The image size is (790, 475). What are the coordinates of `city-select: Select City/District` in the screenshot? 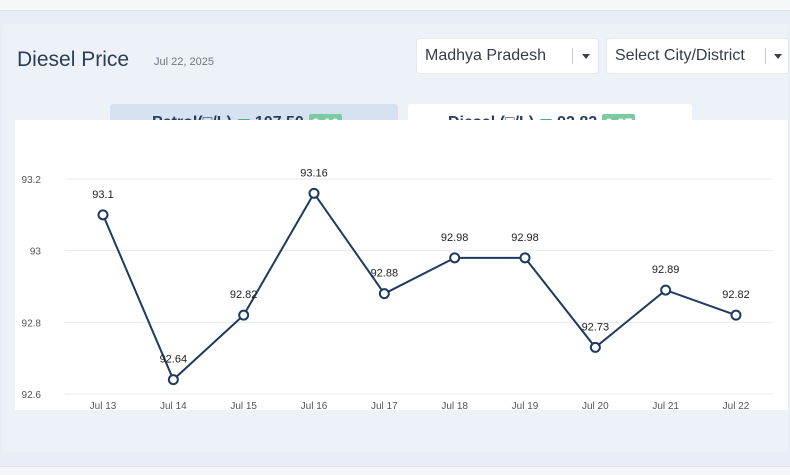 It's located at (697, 56).